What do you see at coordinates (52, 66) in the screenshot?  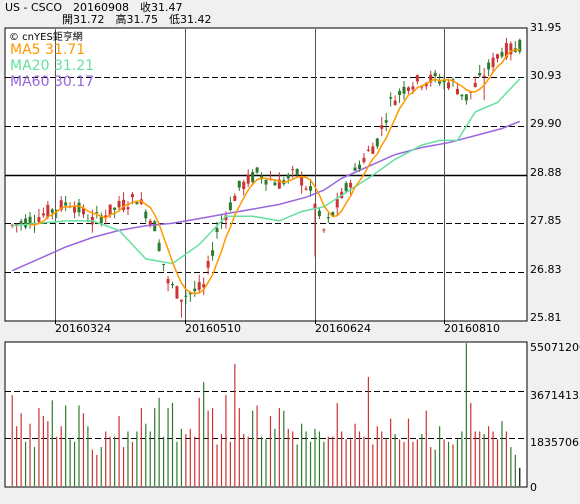 I see `legend-ma20: MA20 31.21` at bounding box center [52, 66].